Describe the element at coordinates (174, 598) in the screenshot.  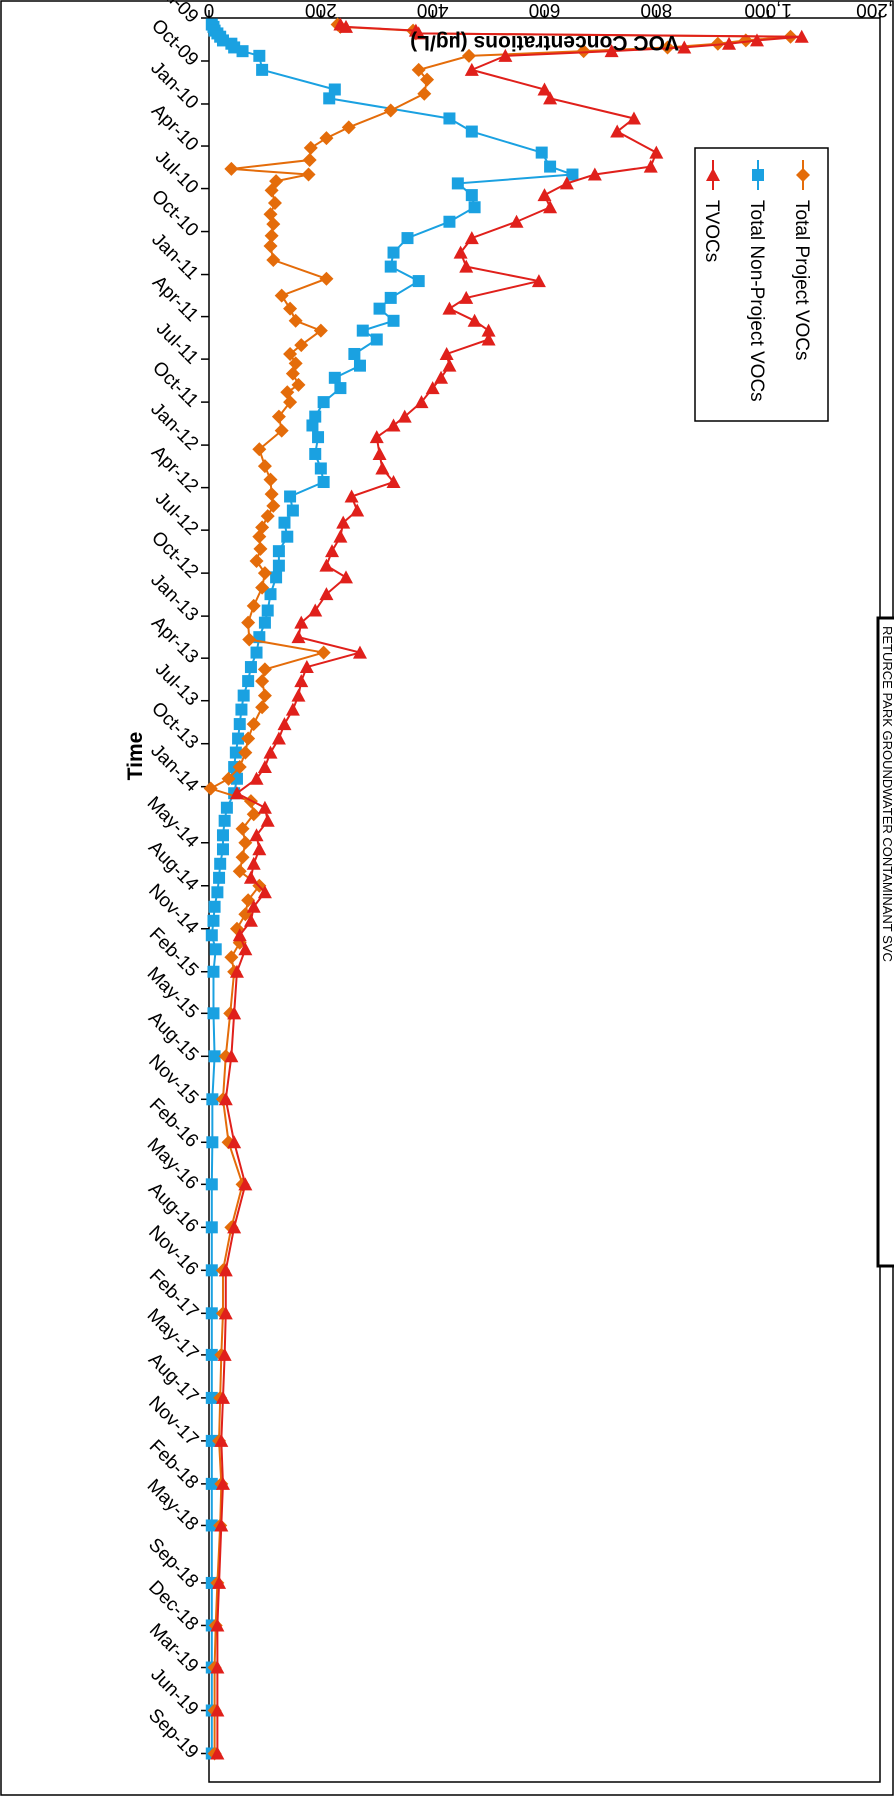
I see `x-tick-label: Jan-13` at that location.